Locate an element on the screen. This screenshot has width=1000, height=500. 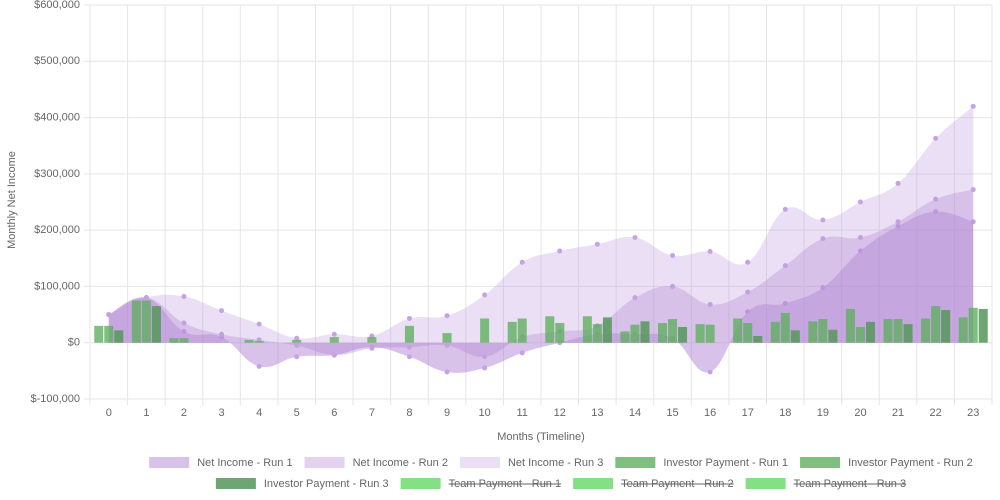
y-tick-label: $100,000 is located at coordinates (57, 286).